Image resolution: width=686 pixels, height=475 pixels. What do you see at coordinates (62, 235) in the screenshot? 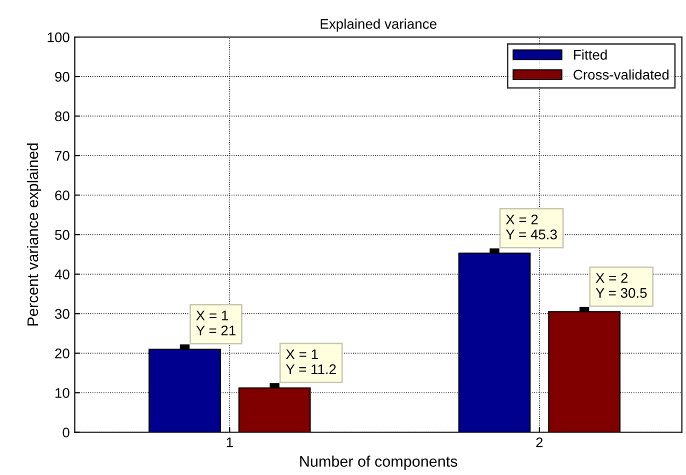
I see `y-tick-label: 50` at bounding box center [62, 235].